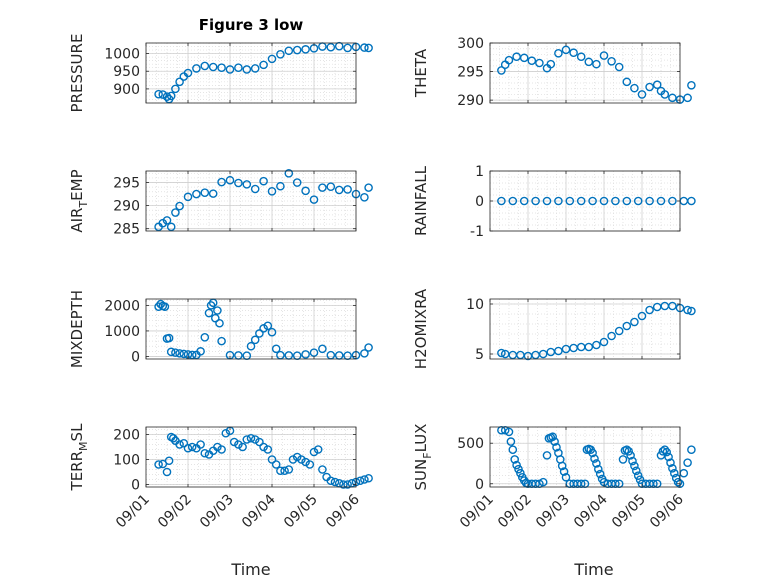 This screenshot has width=778, height=583. I want to click on major-grid, so click(585, 457).